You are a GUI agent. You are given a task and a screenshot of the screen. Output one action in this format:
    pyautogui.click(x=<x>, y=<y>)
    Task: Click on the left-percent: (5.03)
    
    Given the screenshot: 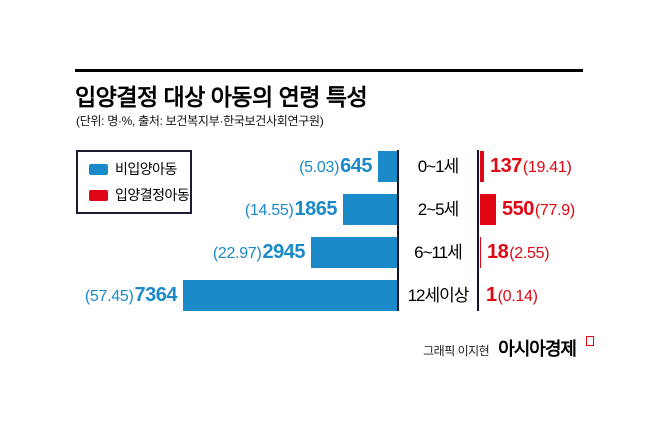 What is the action you would take?
    pyautogui.click(x=319, y=167)
    